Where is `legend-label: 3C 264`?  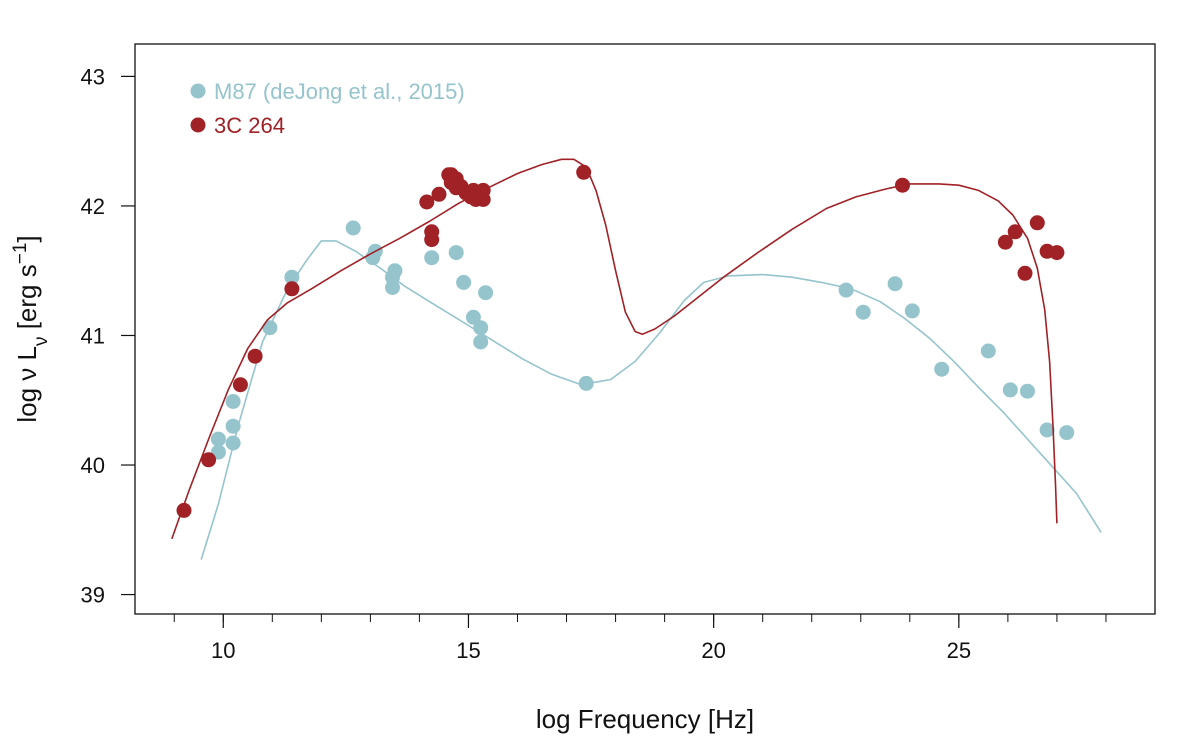
legend-label: 3C 264 is located at coordinates (249, 125).